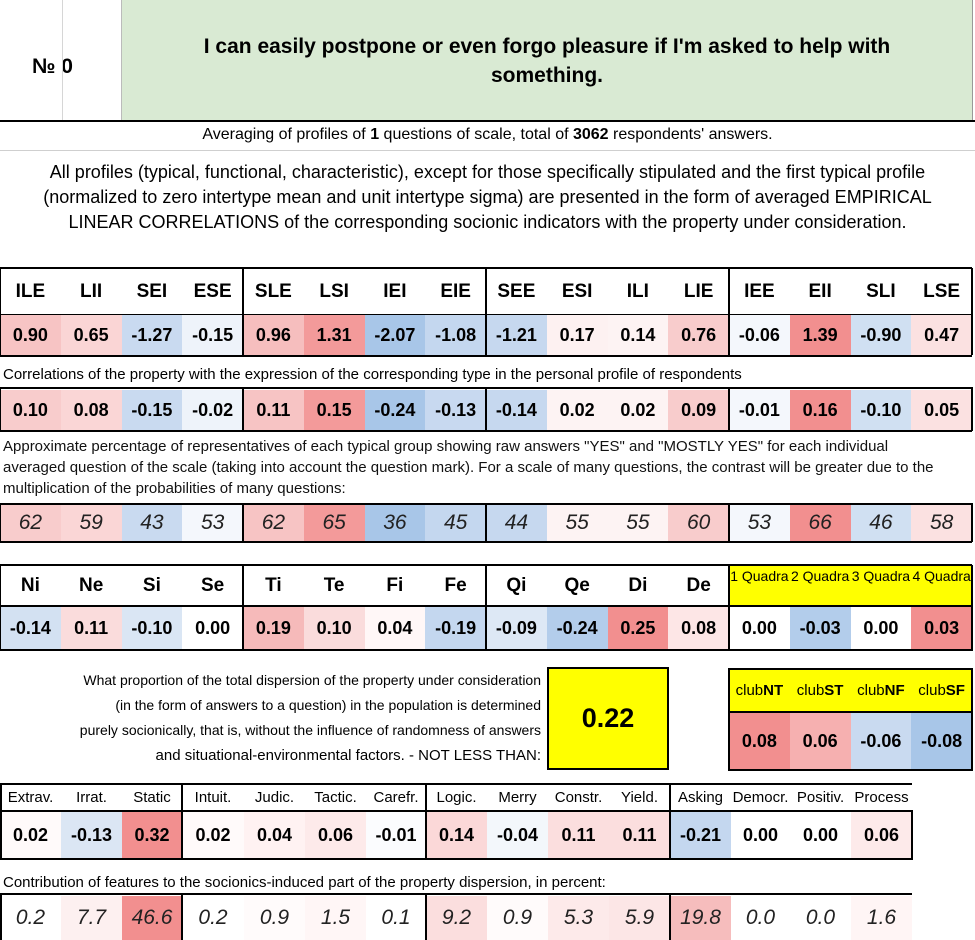 The width and height of the screenshot is (975, 940). Describe the element at coordinates (881, 690) in the screenshot. I see `club-header-2: club NF` at that location.